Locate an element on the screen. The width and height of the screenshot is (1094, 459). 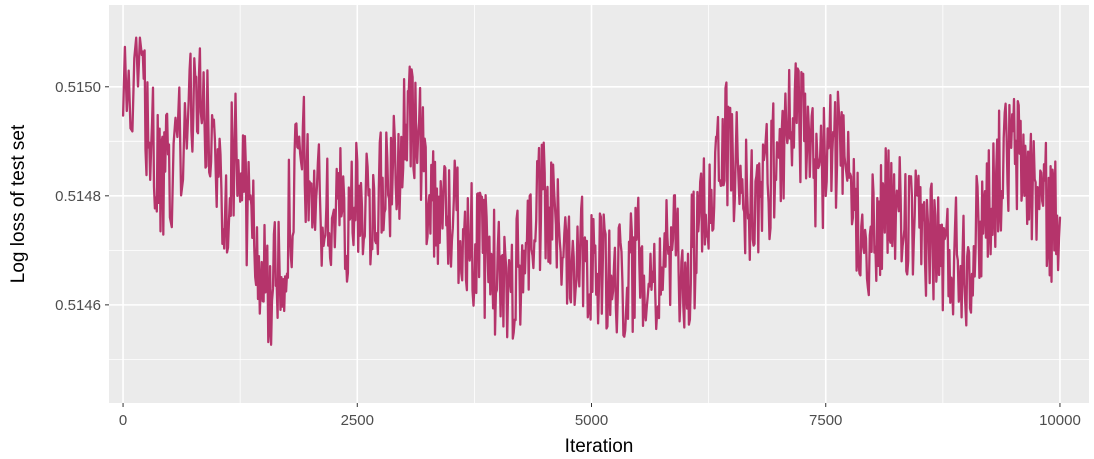
x-tick-label: 7500 is located at coordinates (825, 420).